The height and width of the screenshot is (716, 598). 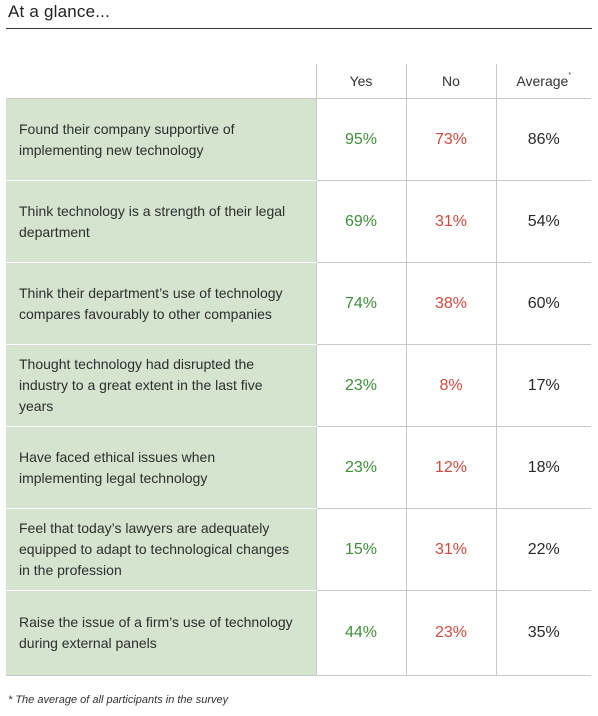 What do you see at coordinates (360, 303) in the screenshot?
I see `row-yes-value: 74%` at bounding box center [360, 303].